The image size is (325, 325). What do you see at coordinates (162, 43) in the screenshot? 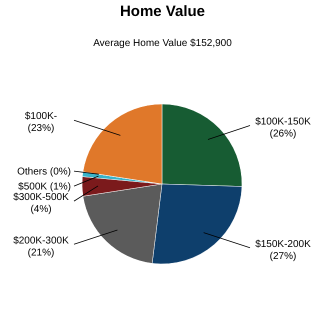
I see `chart-subtitle: Average Home Value $152,900` at bounding box center [162, 43].